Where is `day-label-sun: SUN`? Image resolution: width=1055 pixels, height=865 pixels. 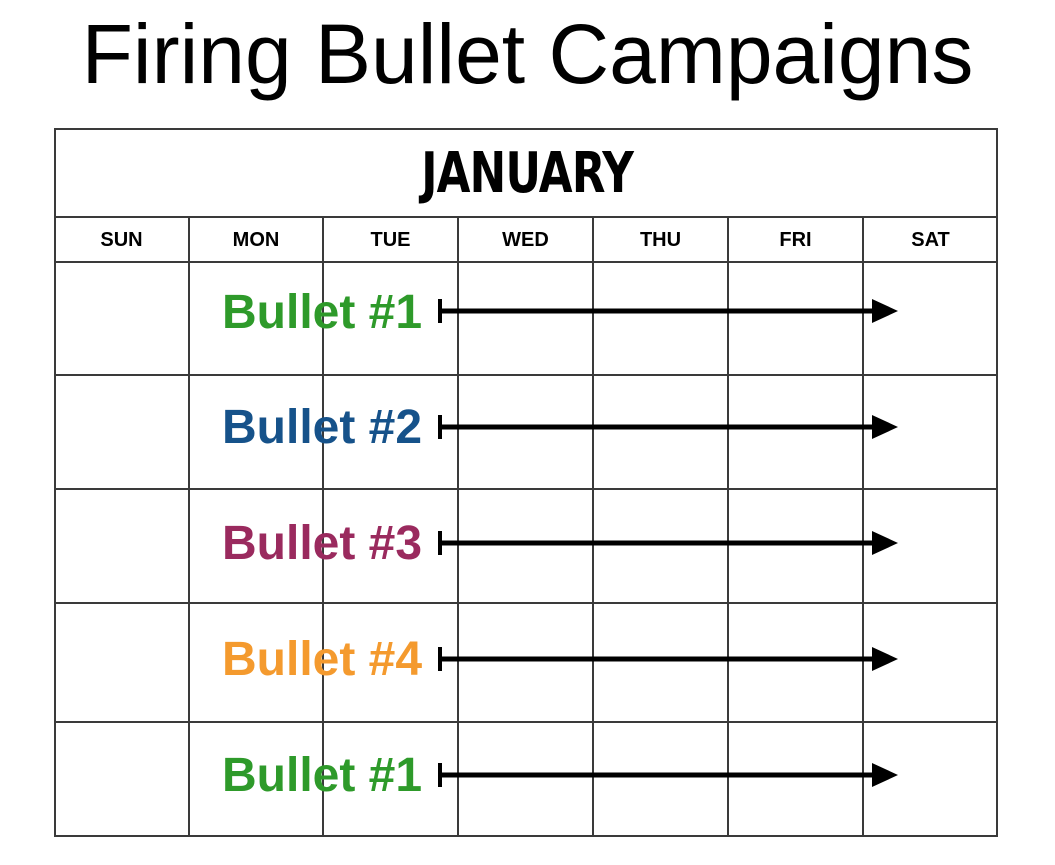
day-label-sun: SUN is located at coordinates (121, 240).